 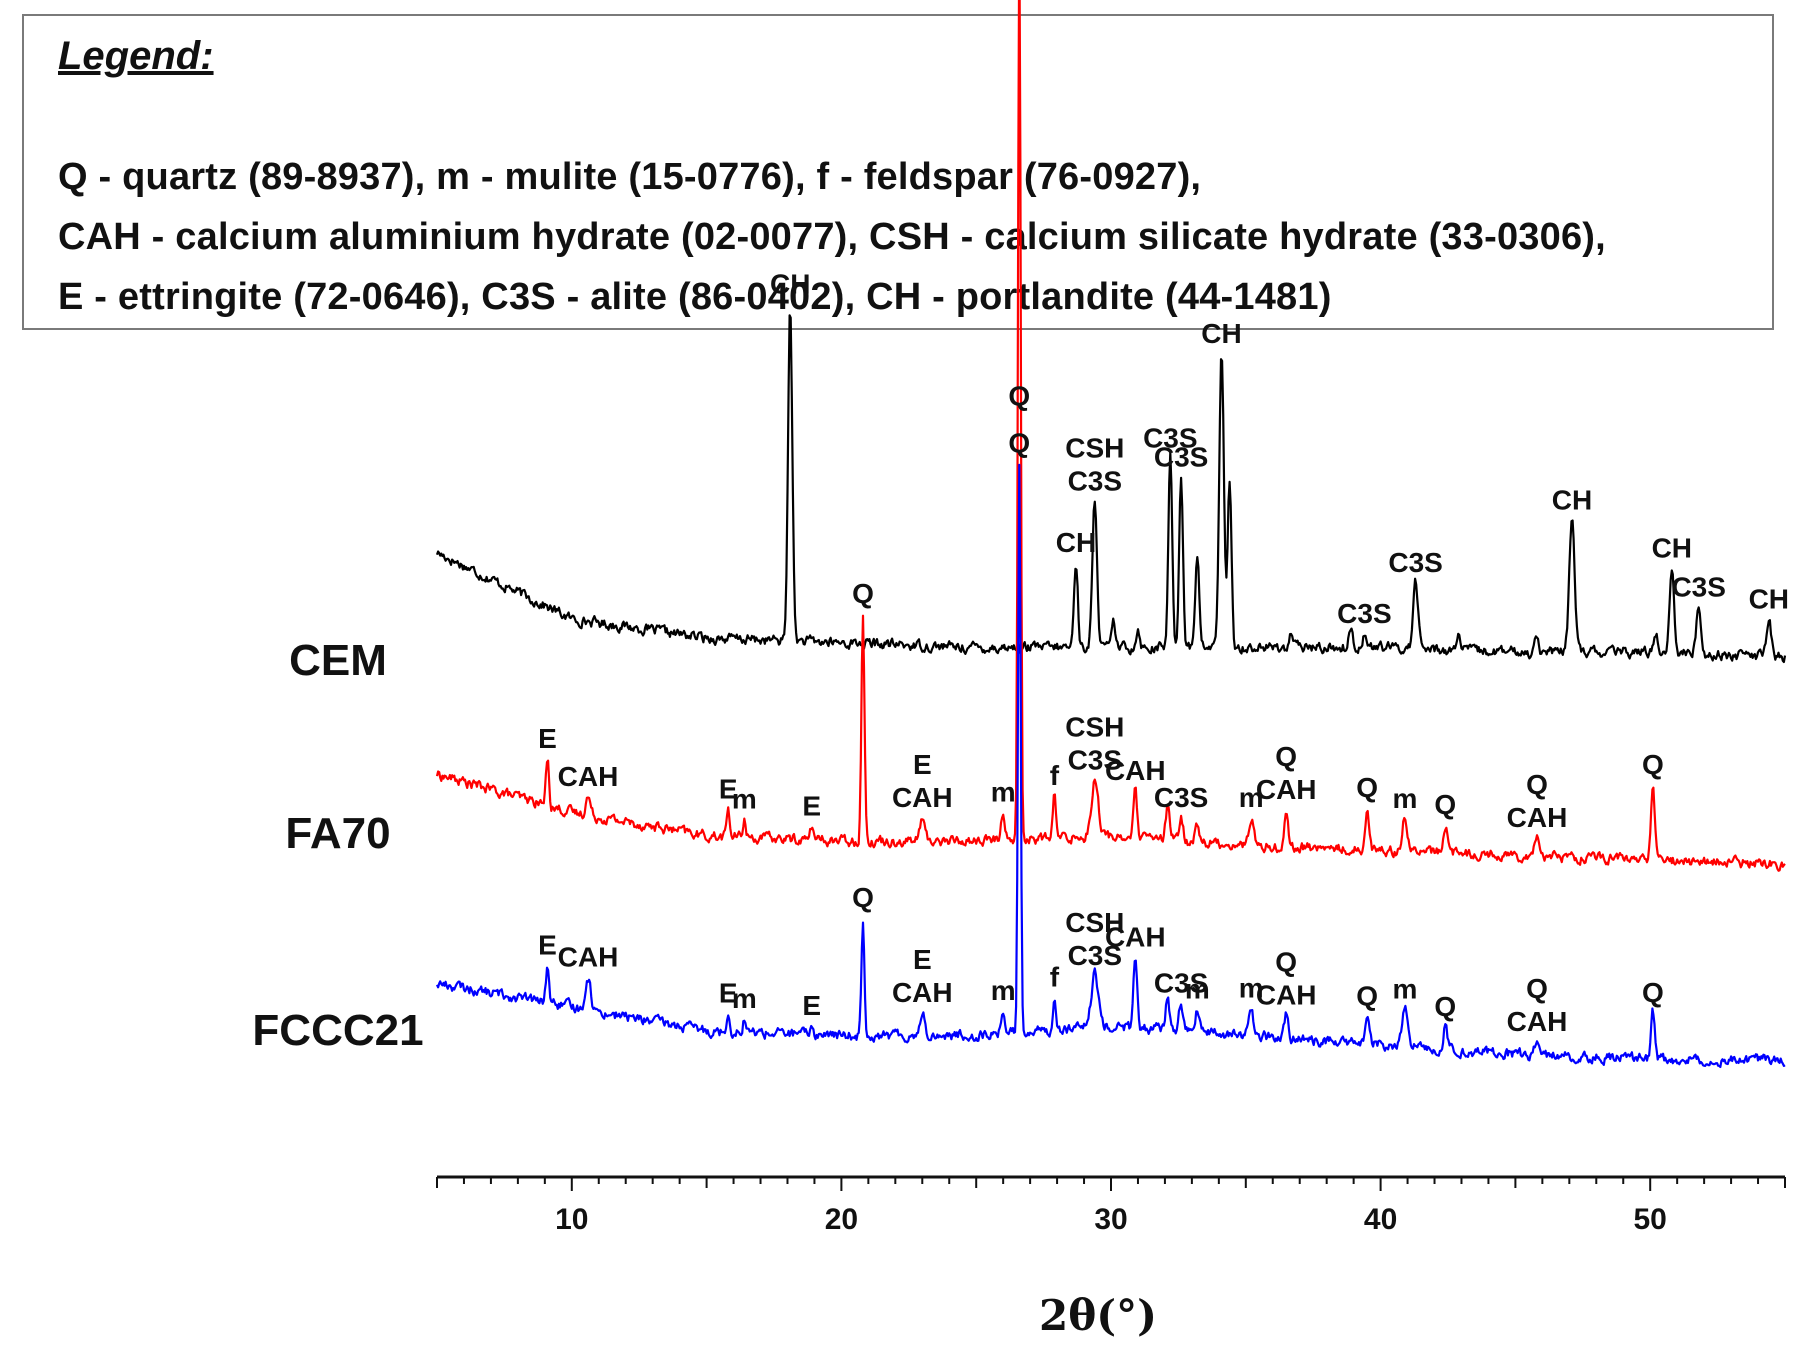 What do you see at coordinates (1110, 1219) in the screenshot?
I see `x-tick-label: 30` at bounding box center [1110, 1219].